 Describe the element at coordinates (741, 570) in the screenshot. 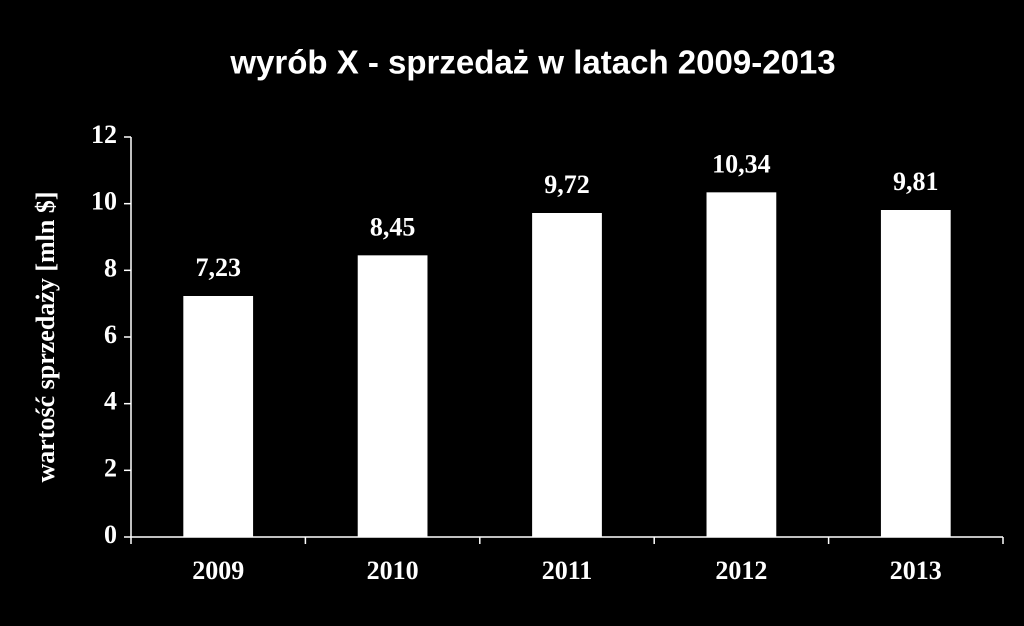

I see `x-tick-label: 2012` at that location.